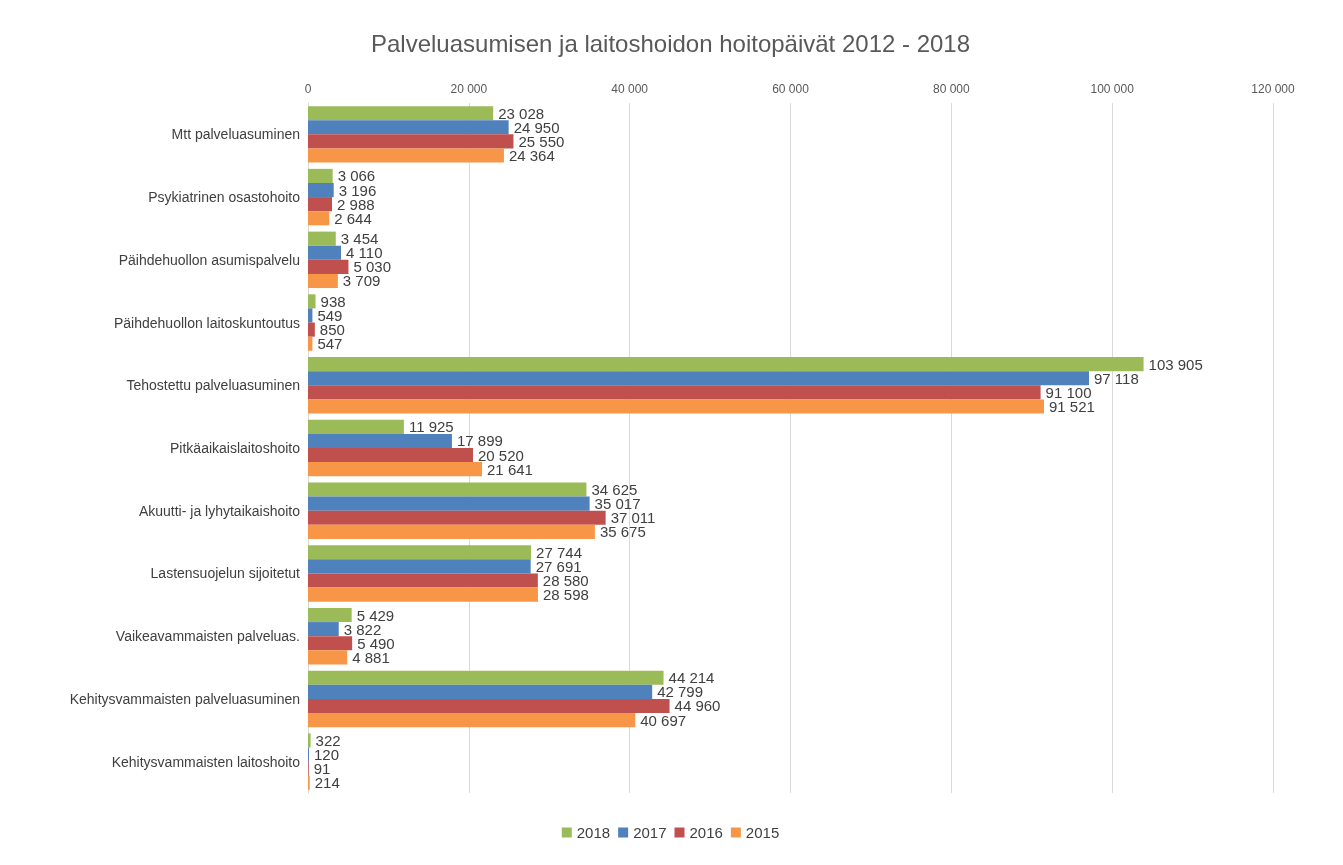 The width and height of the screenshot is (1343, 865). What do you see at coordinates (650, 832) in the screenshot?
I see `legend-label: 2017` at bounding box center [650, 832].